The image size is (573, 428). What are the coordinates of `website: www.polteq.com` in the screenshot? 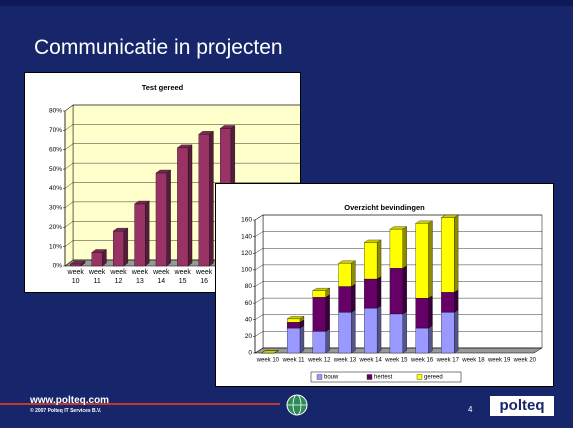 It's located at (70, 400).